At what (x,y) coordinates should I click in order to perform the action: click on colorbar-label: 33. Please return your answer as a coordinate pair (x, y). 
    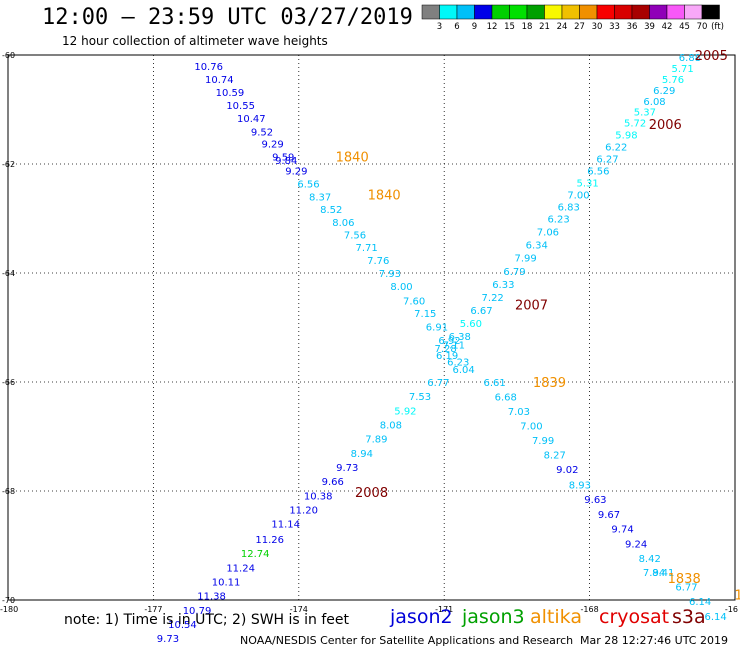
    Looking at the image, I should click on (614, 27).